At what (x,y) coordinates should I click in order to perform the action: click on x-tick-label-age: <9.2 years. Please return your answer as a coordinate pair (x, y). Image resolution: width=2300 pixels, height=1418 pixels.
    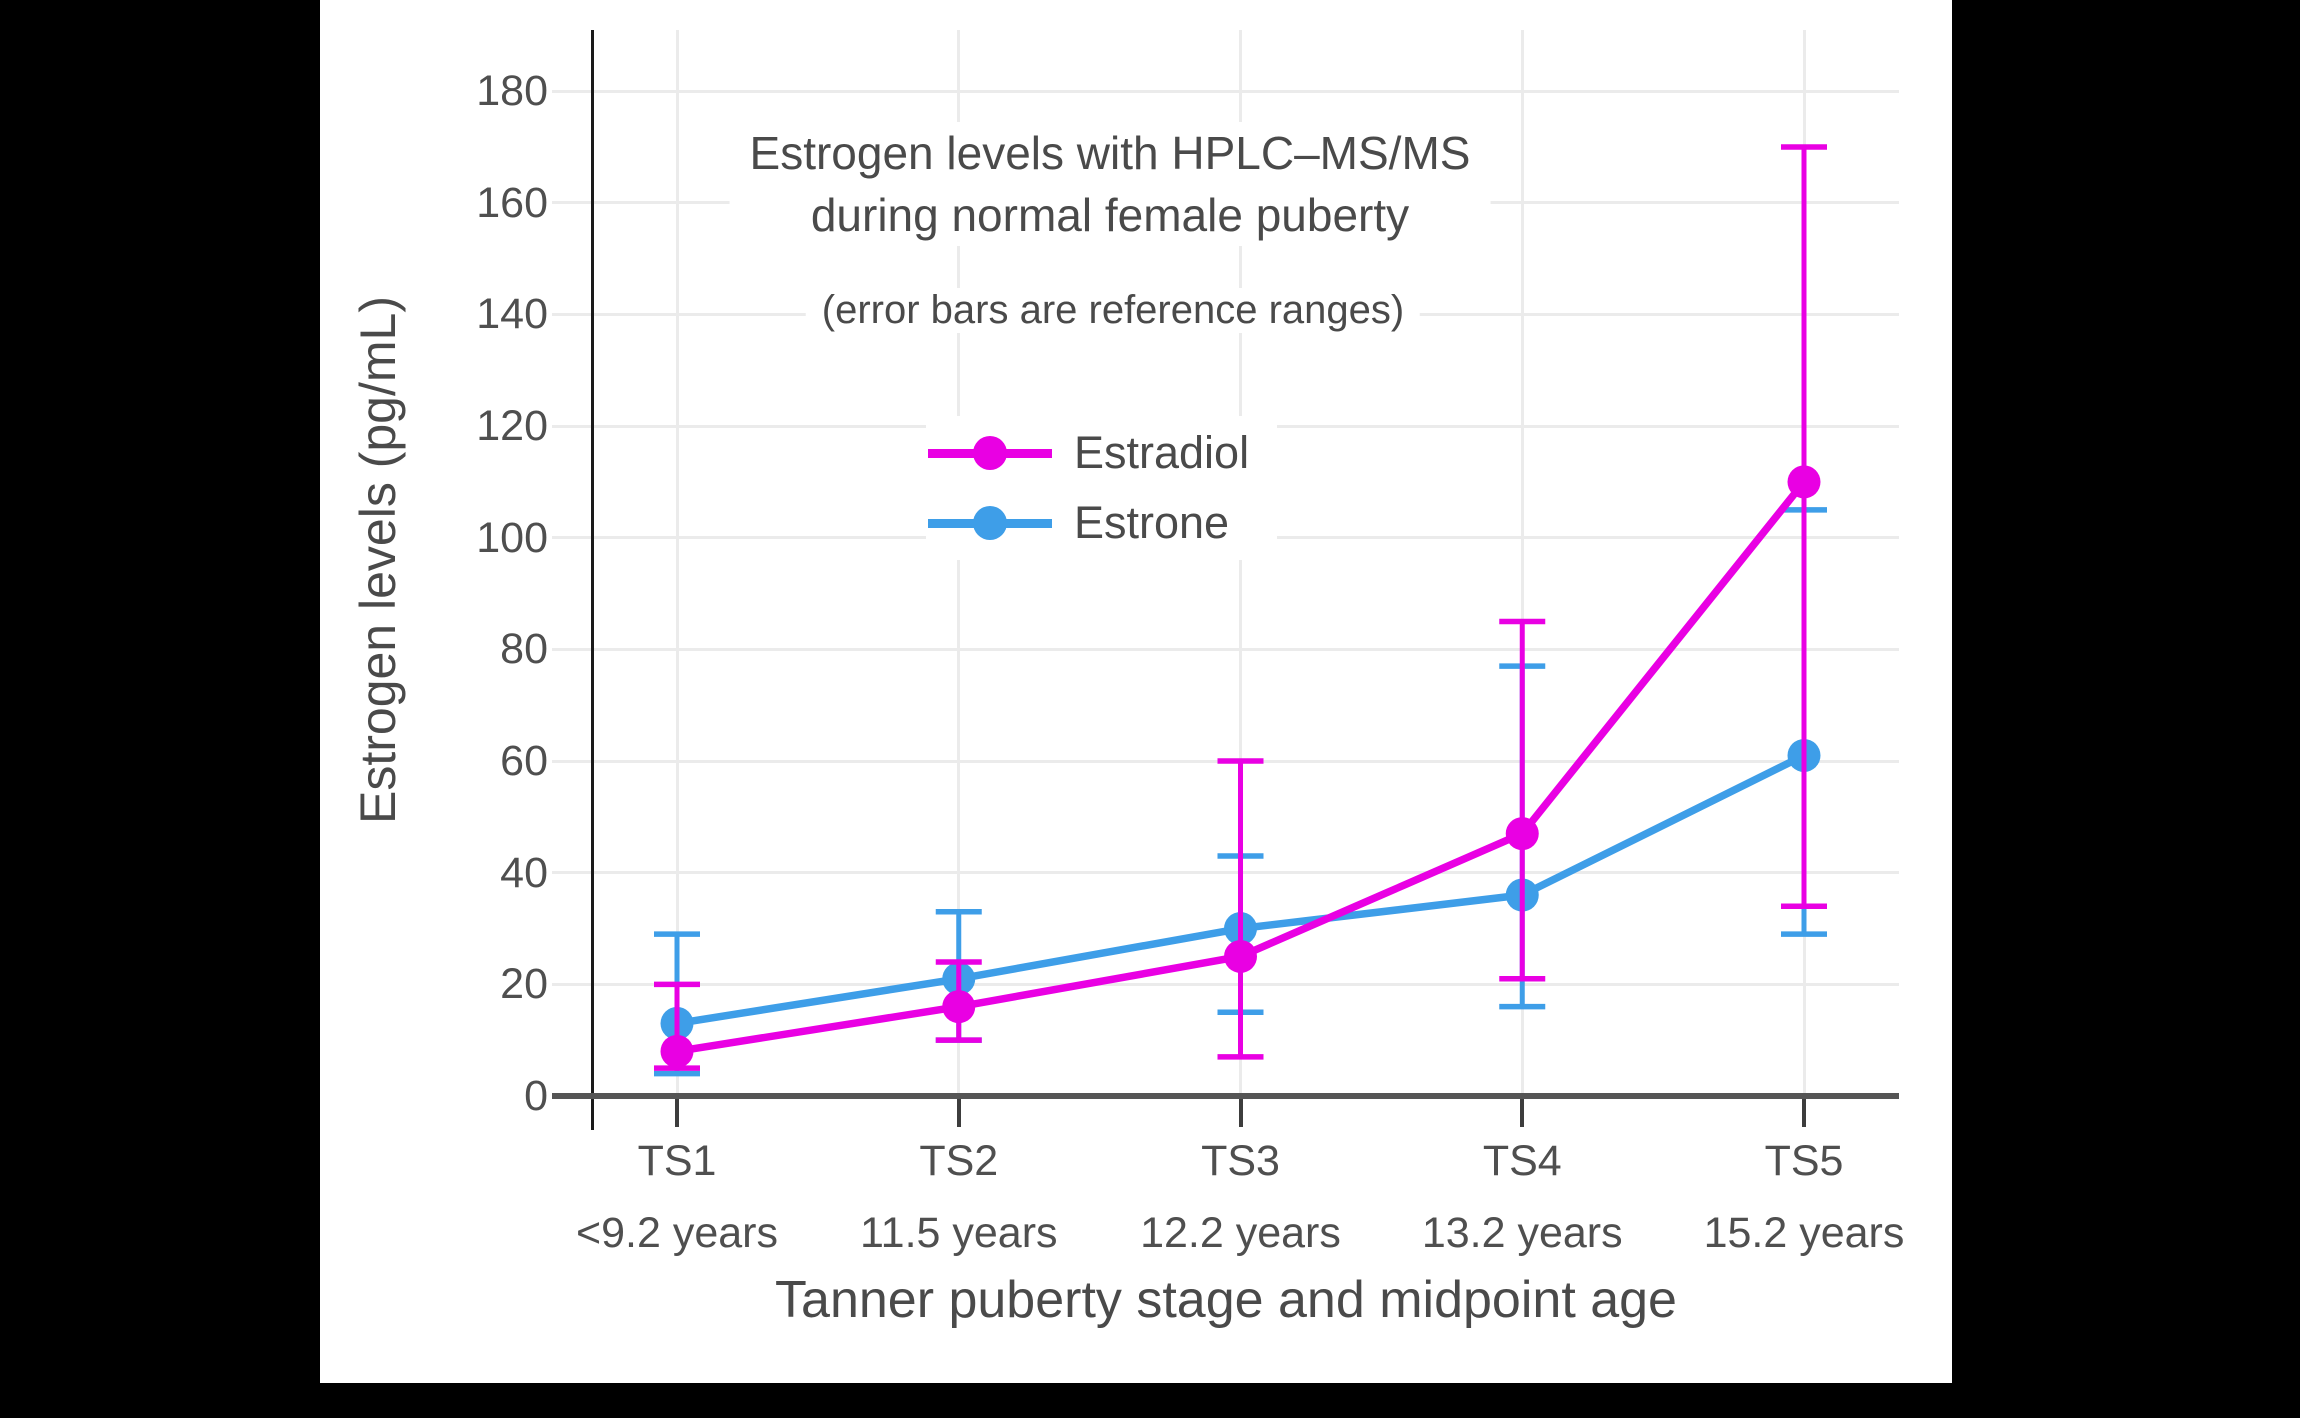
    Looking at the image, I should click on (677, 1233).